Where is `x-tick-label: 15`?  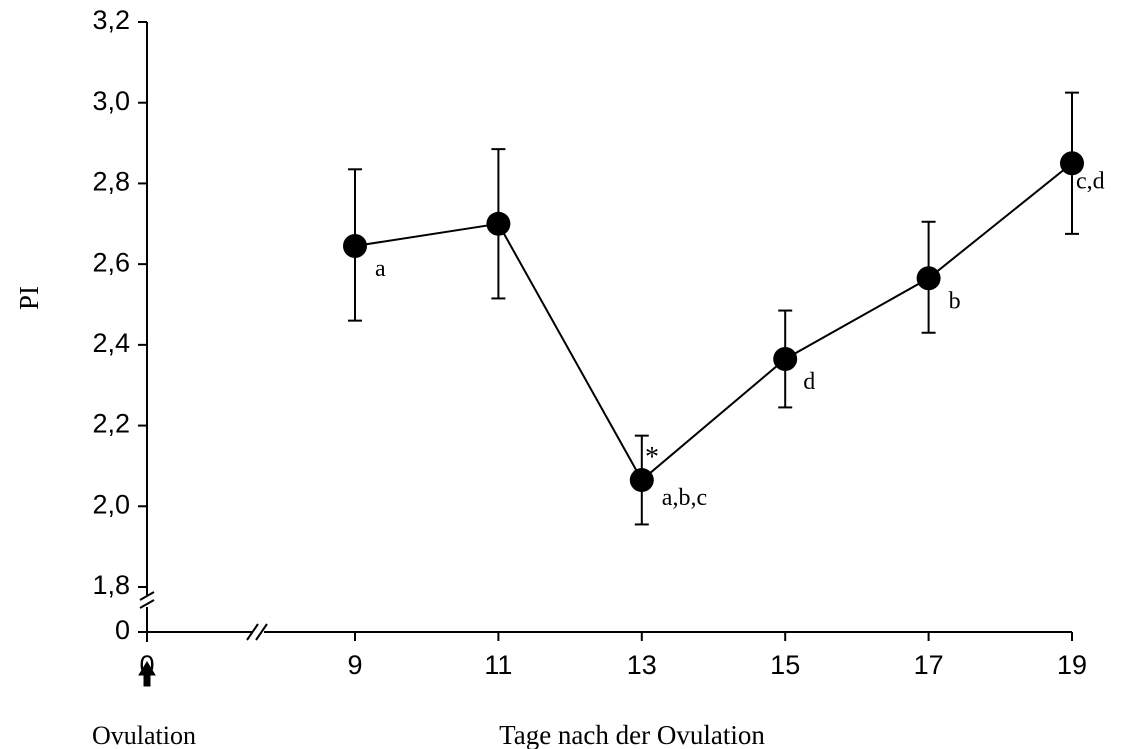 x-tick-label: 15 is located at coordinates (785, 665).